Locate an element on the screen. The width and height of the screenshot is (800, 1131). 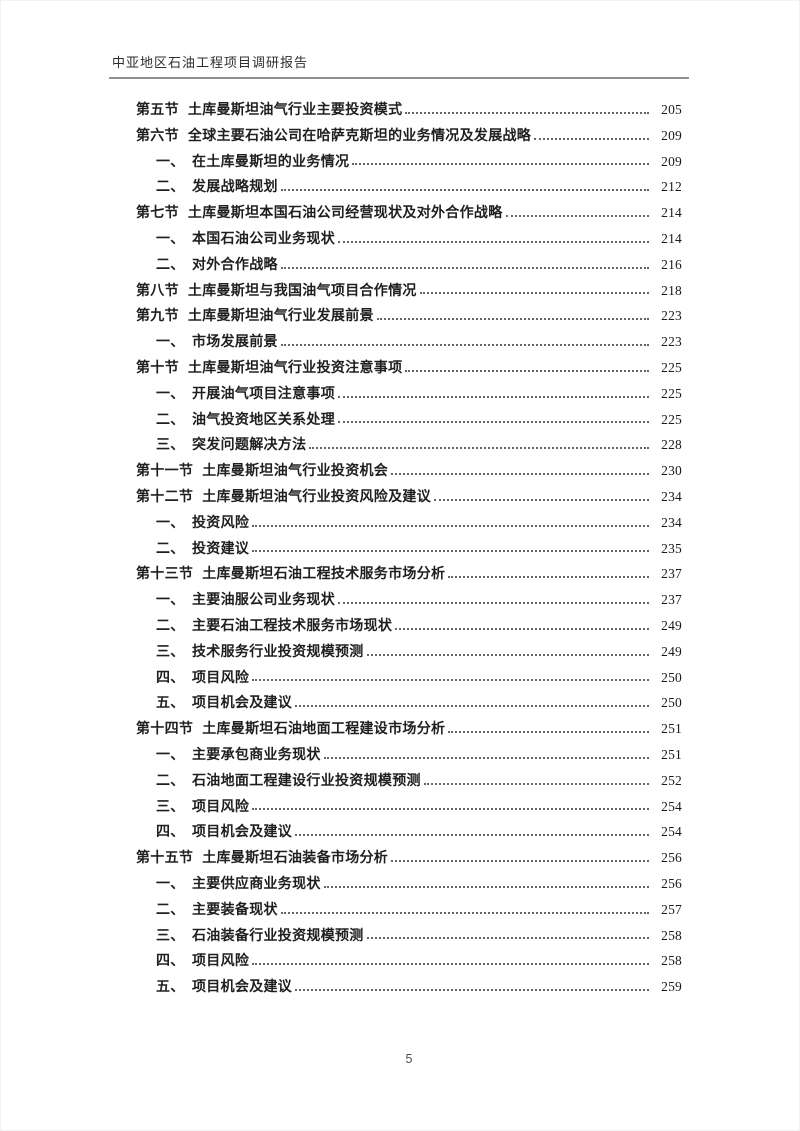
toc-entry: 二、 对外合作战略 216 is located at coordinates (409, 265).